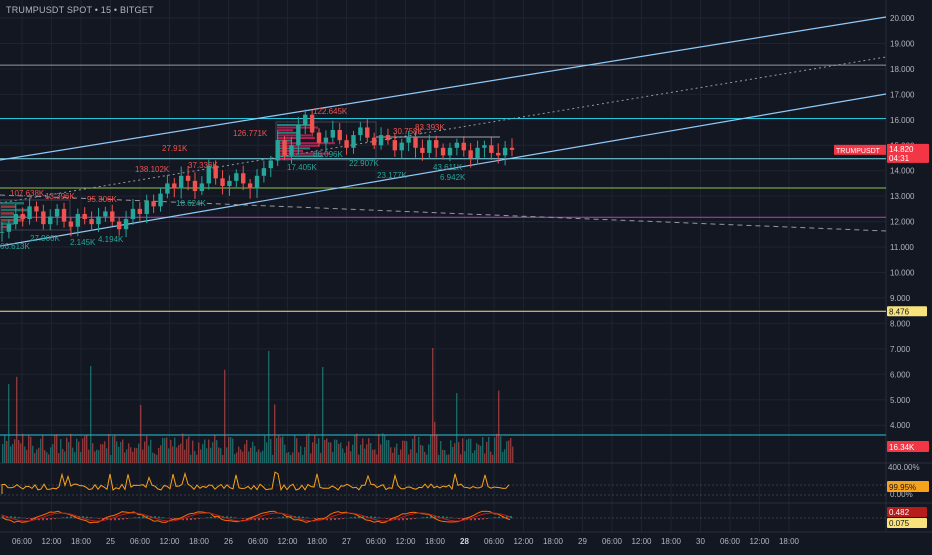  Describe the element at coordinates (102, 199) in the screenshot. I see `volume-annotation: 95.306K` at that location.